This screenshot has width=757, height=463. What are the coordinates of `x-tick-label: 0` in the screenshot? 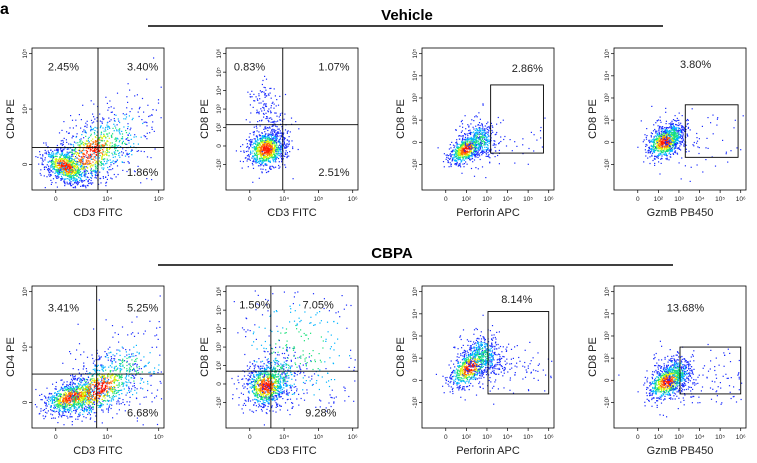 It's located at (446, 199).